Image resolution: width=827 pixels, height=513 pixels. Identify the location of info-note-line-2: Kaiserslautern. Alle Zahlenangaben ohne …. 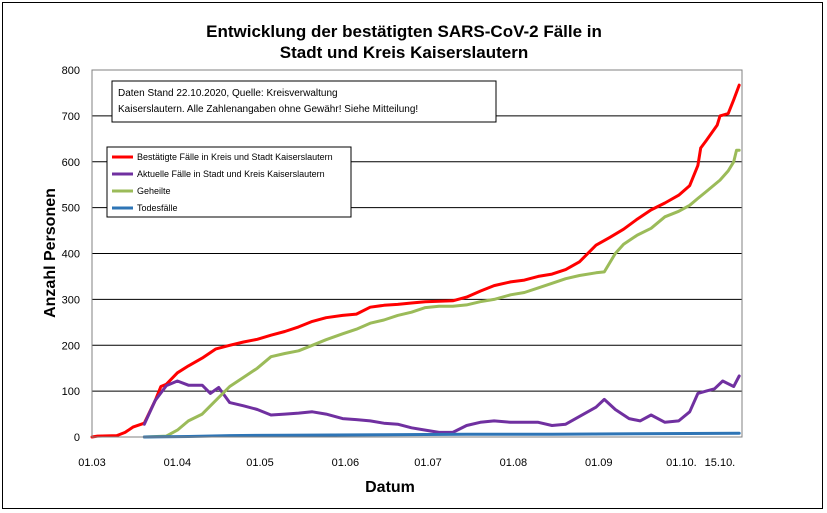
(268, 109).